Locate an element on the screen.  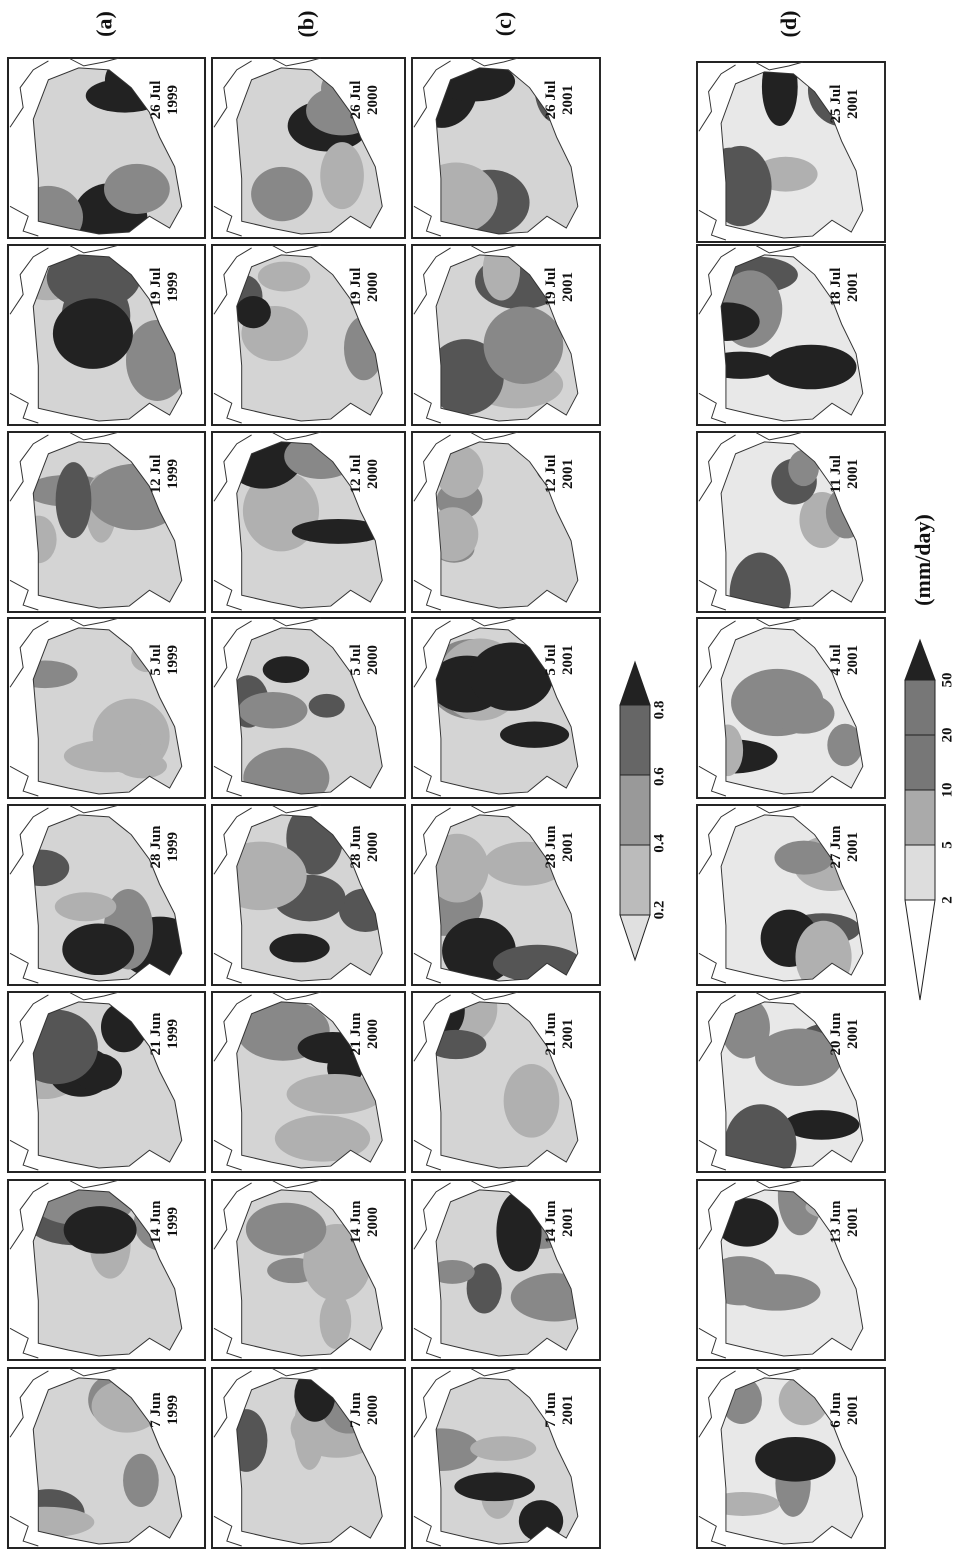
map-date: 18 Jul is located at coordinates (836, 287).